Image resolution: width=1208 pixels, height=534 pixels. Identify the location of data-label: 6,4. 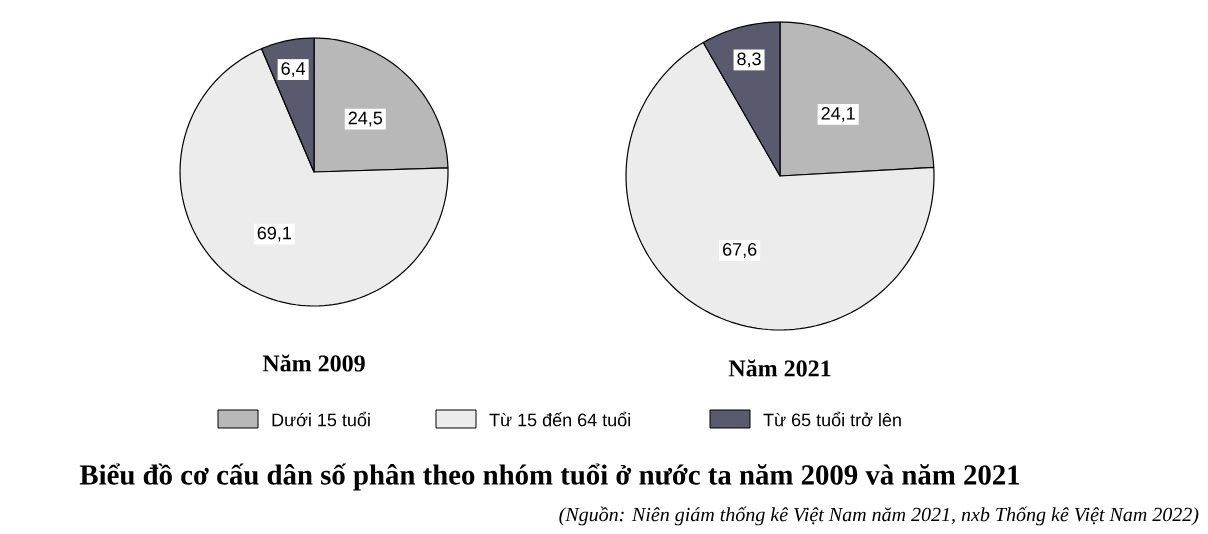
(293, 69).